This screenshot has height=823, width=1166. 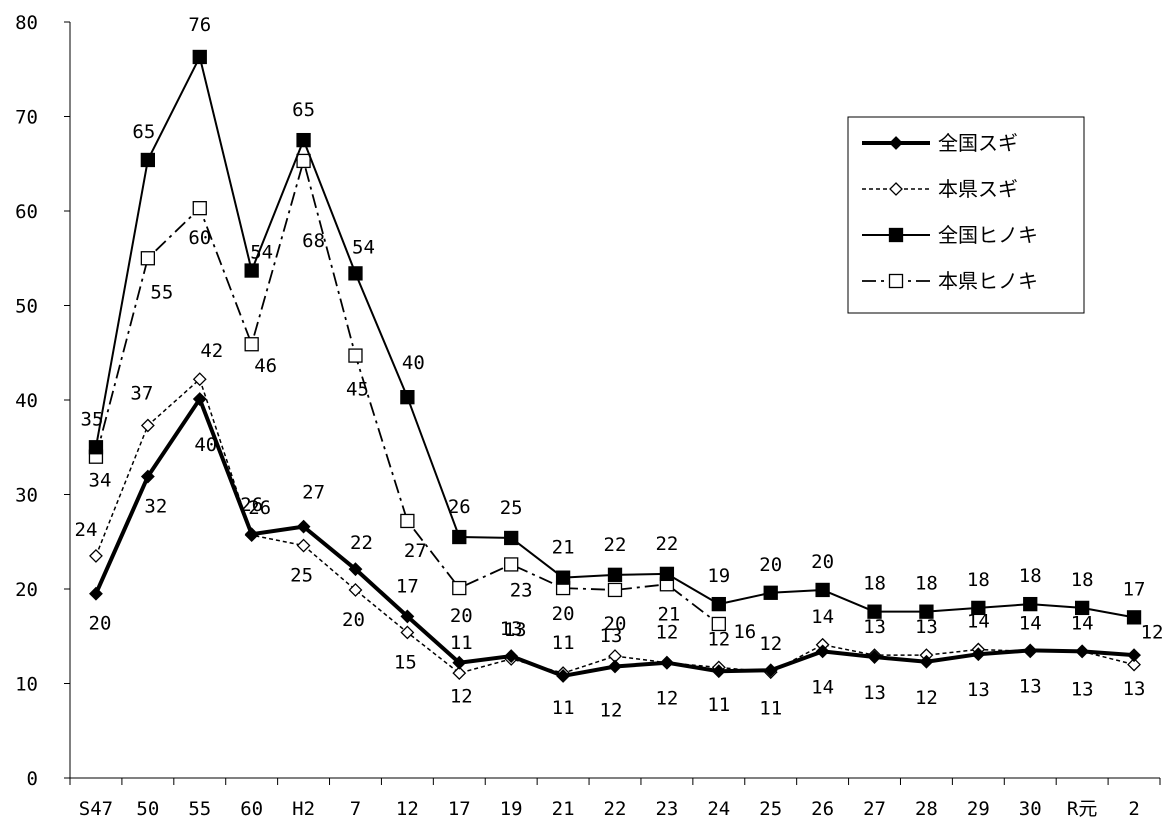 What do you see at coordinates (615, 545) in the screenshot?
I see `series-3-data-label: 22` at bounding box center [615, 545].